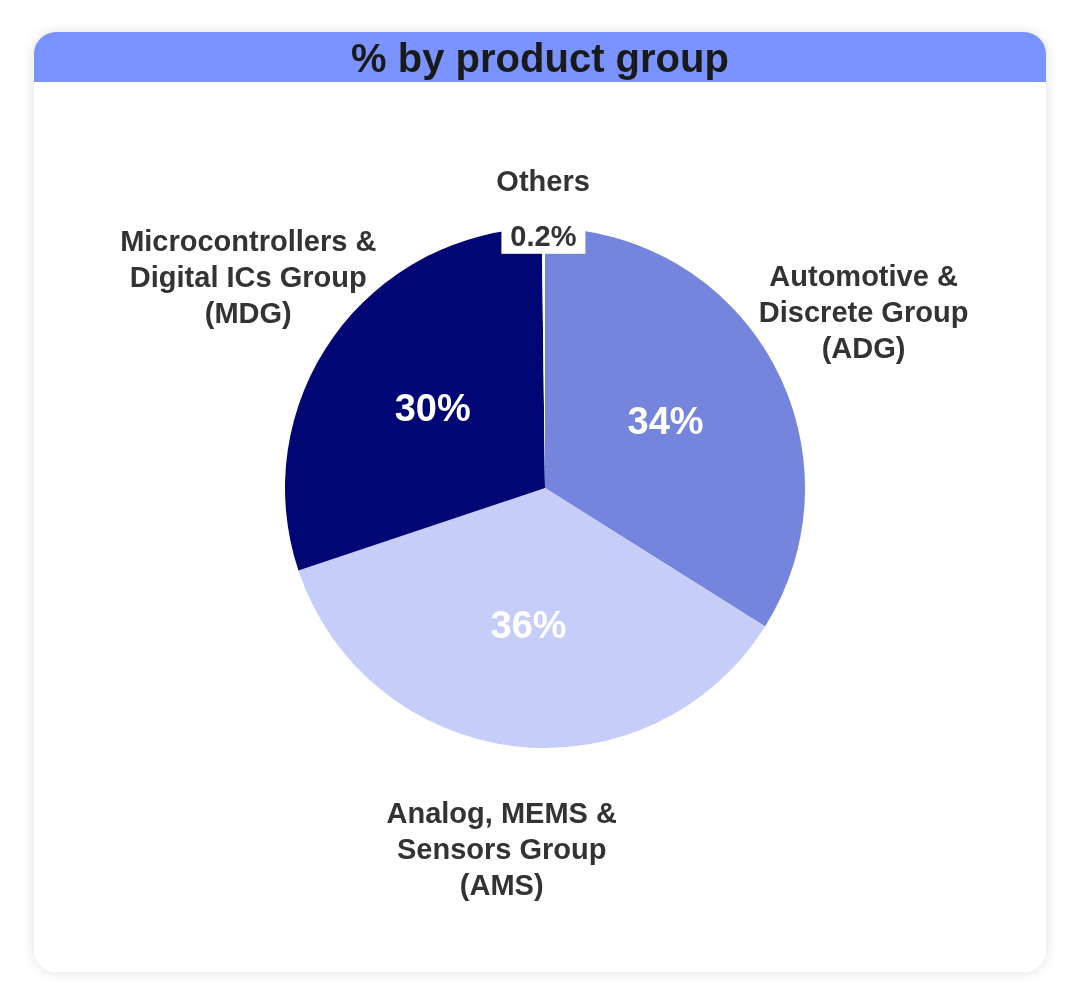 Image resolution: width=1080 pixels, height=1007 pixels. Describe the element at coordinates (665, 421) in the screenshot. I see `data-label: 34%` at that location.